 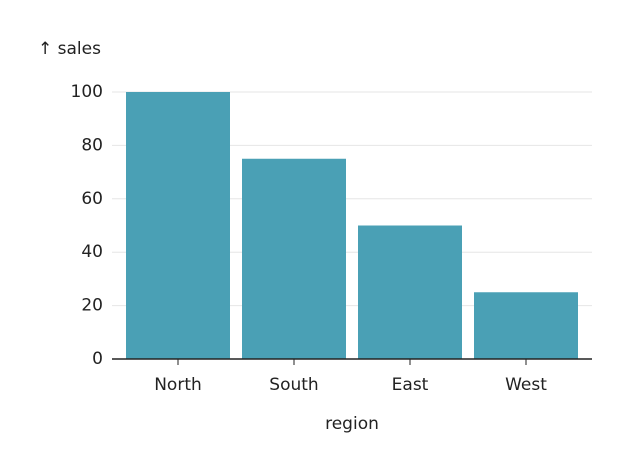 What do you see at coordinates (92, 199) in the screenshot?
I see `y-tick-label: 60` at bounding box center [92, 199].